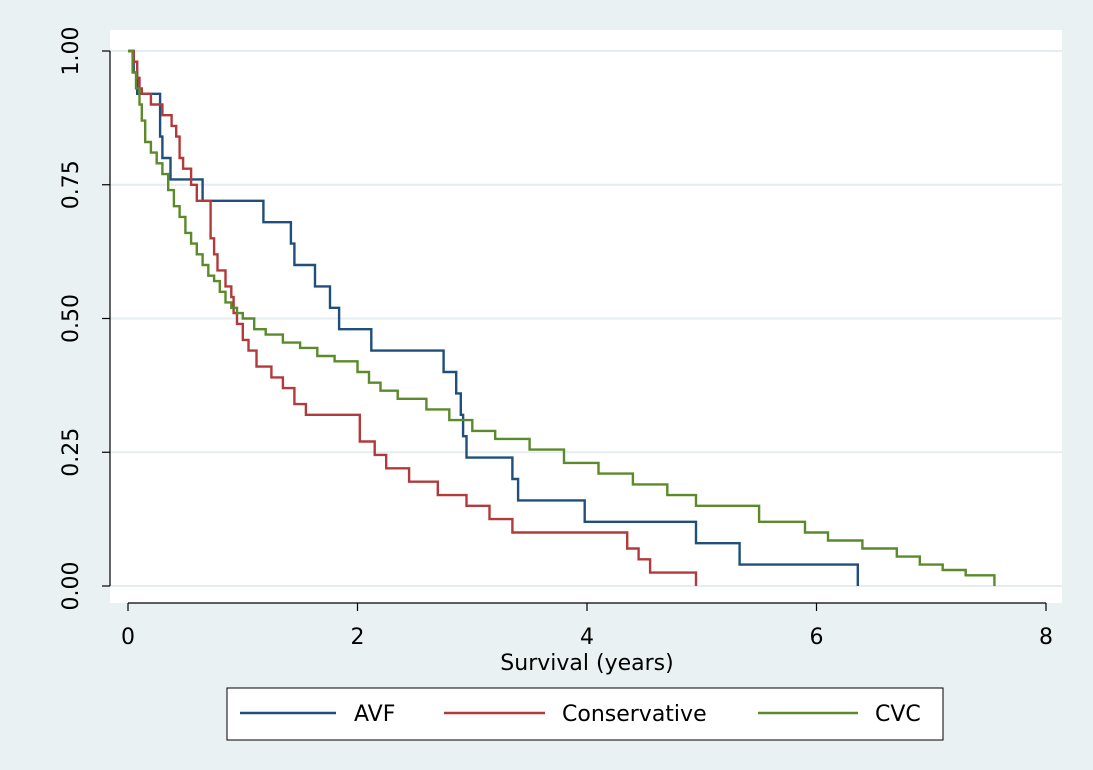 Image resolution: width=1093 pixels, height=770 pixels. Describe the element at coordinates (71, 51) in the screenshot. I see `y-tick-label-4: 1.00` at that location.